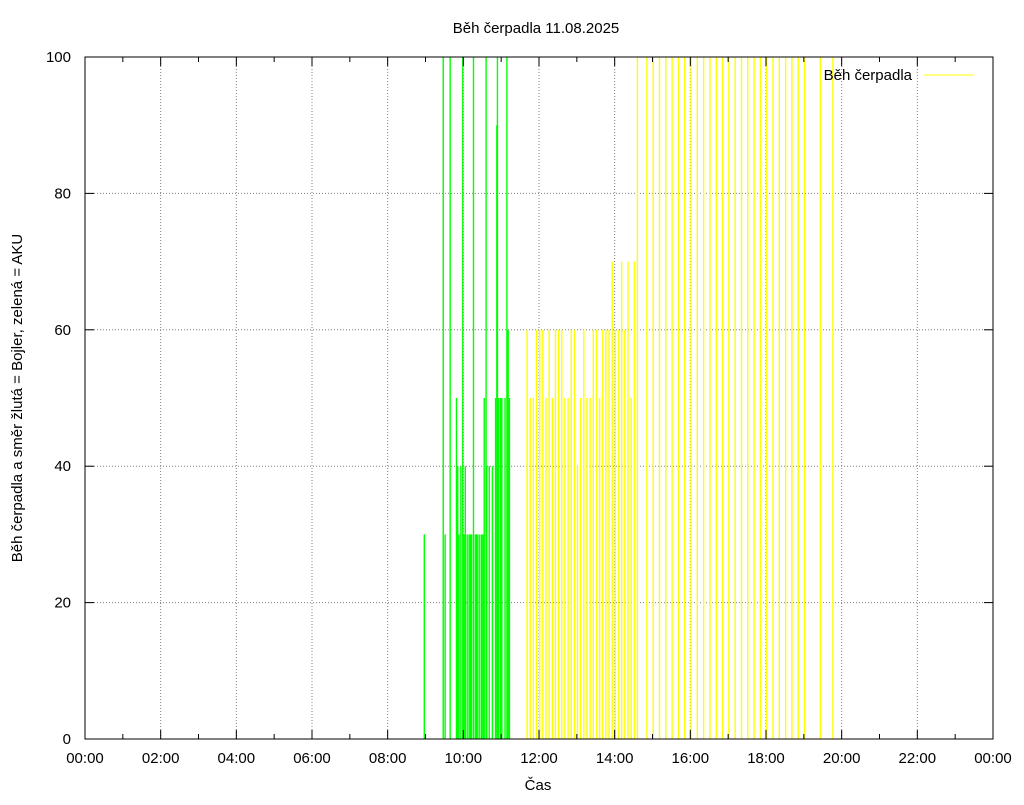 This screenshot has height=805, width=1024. What do you see at coordinates (691, 758) in the screenshot?
I see `x-tick-label: 16:00` at bounding box center [691, 758].